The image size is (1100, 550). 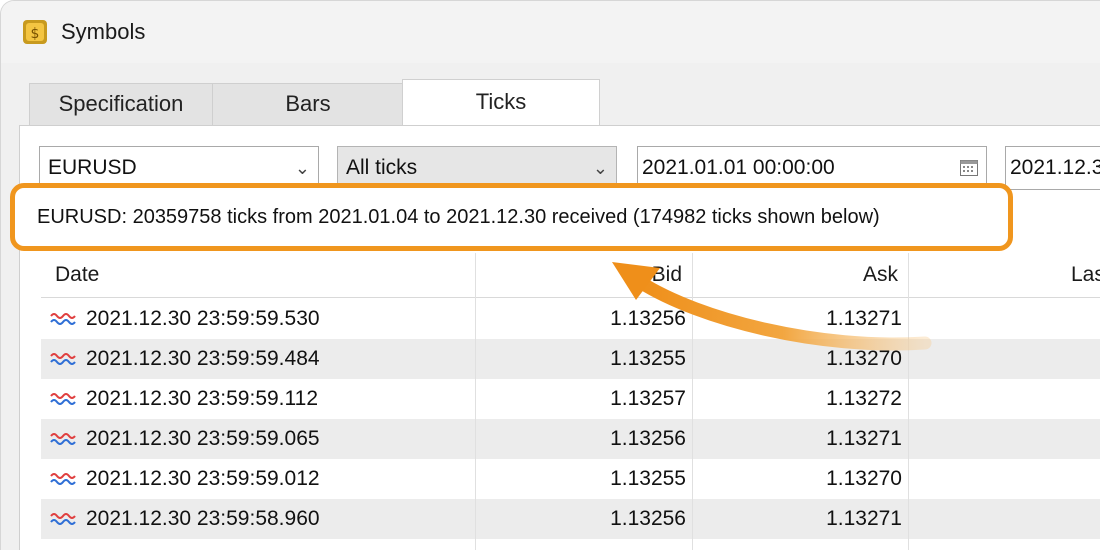 What do you see at coordinates (308, 104) in the screenshot?
I see `tab-bars: Bars` at bounding box center [308, 104].